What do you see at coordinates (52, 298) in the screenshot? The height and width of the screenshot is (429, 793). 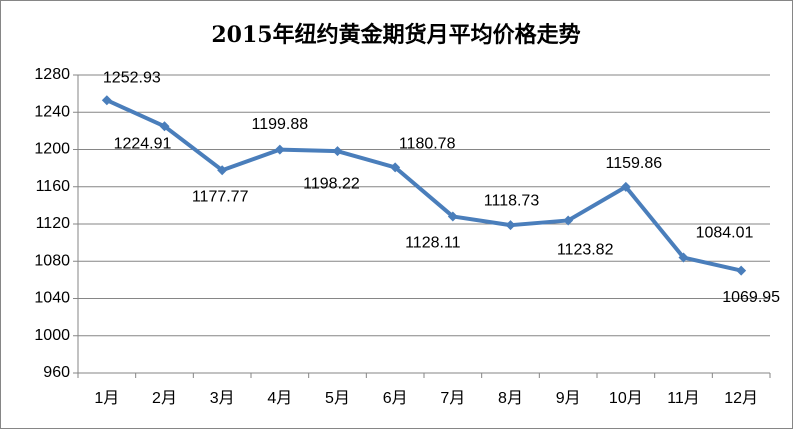 I see `y-tick-label: 1040` at bounding box center [52, 298].